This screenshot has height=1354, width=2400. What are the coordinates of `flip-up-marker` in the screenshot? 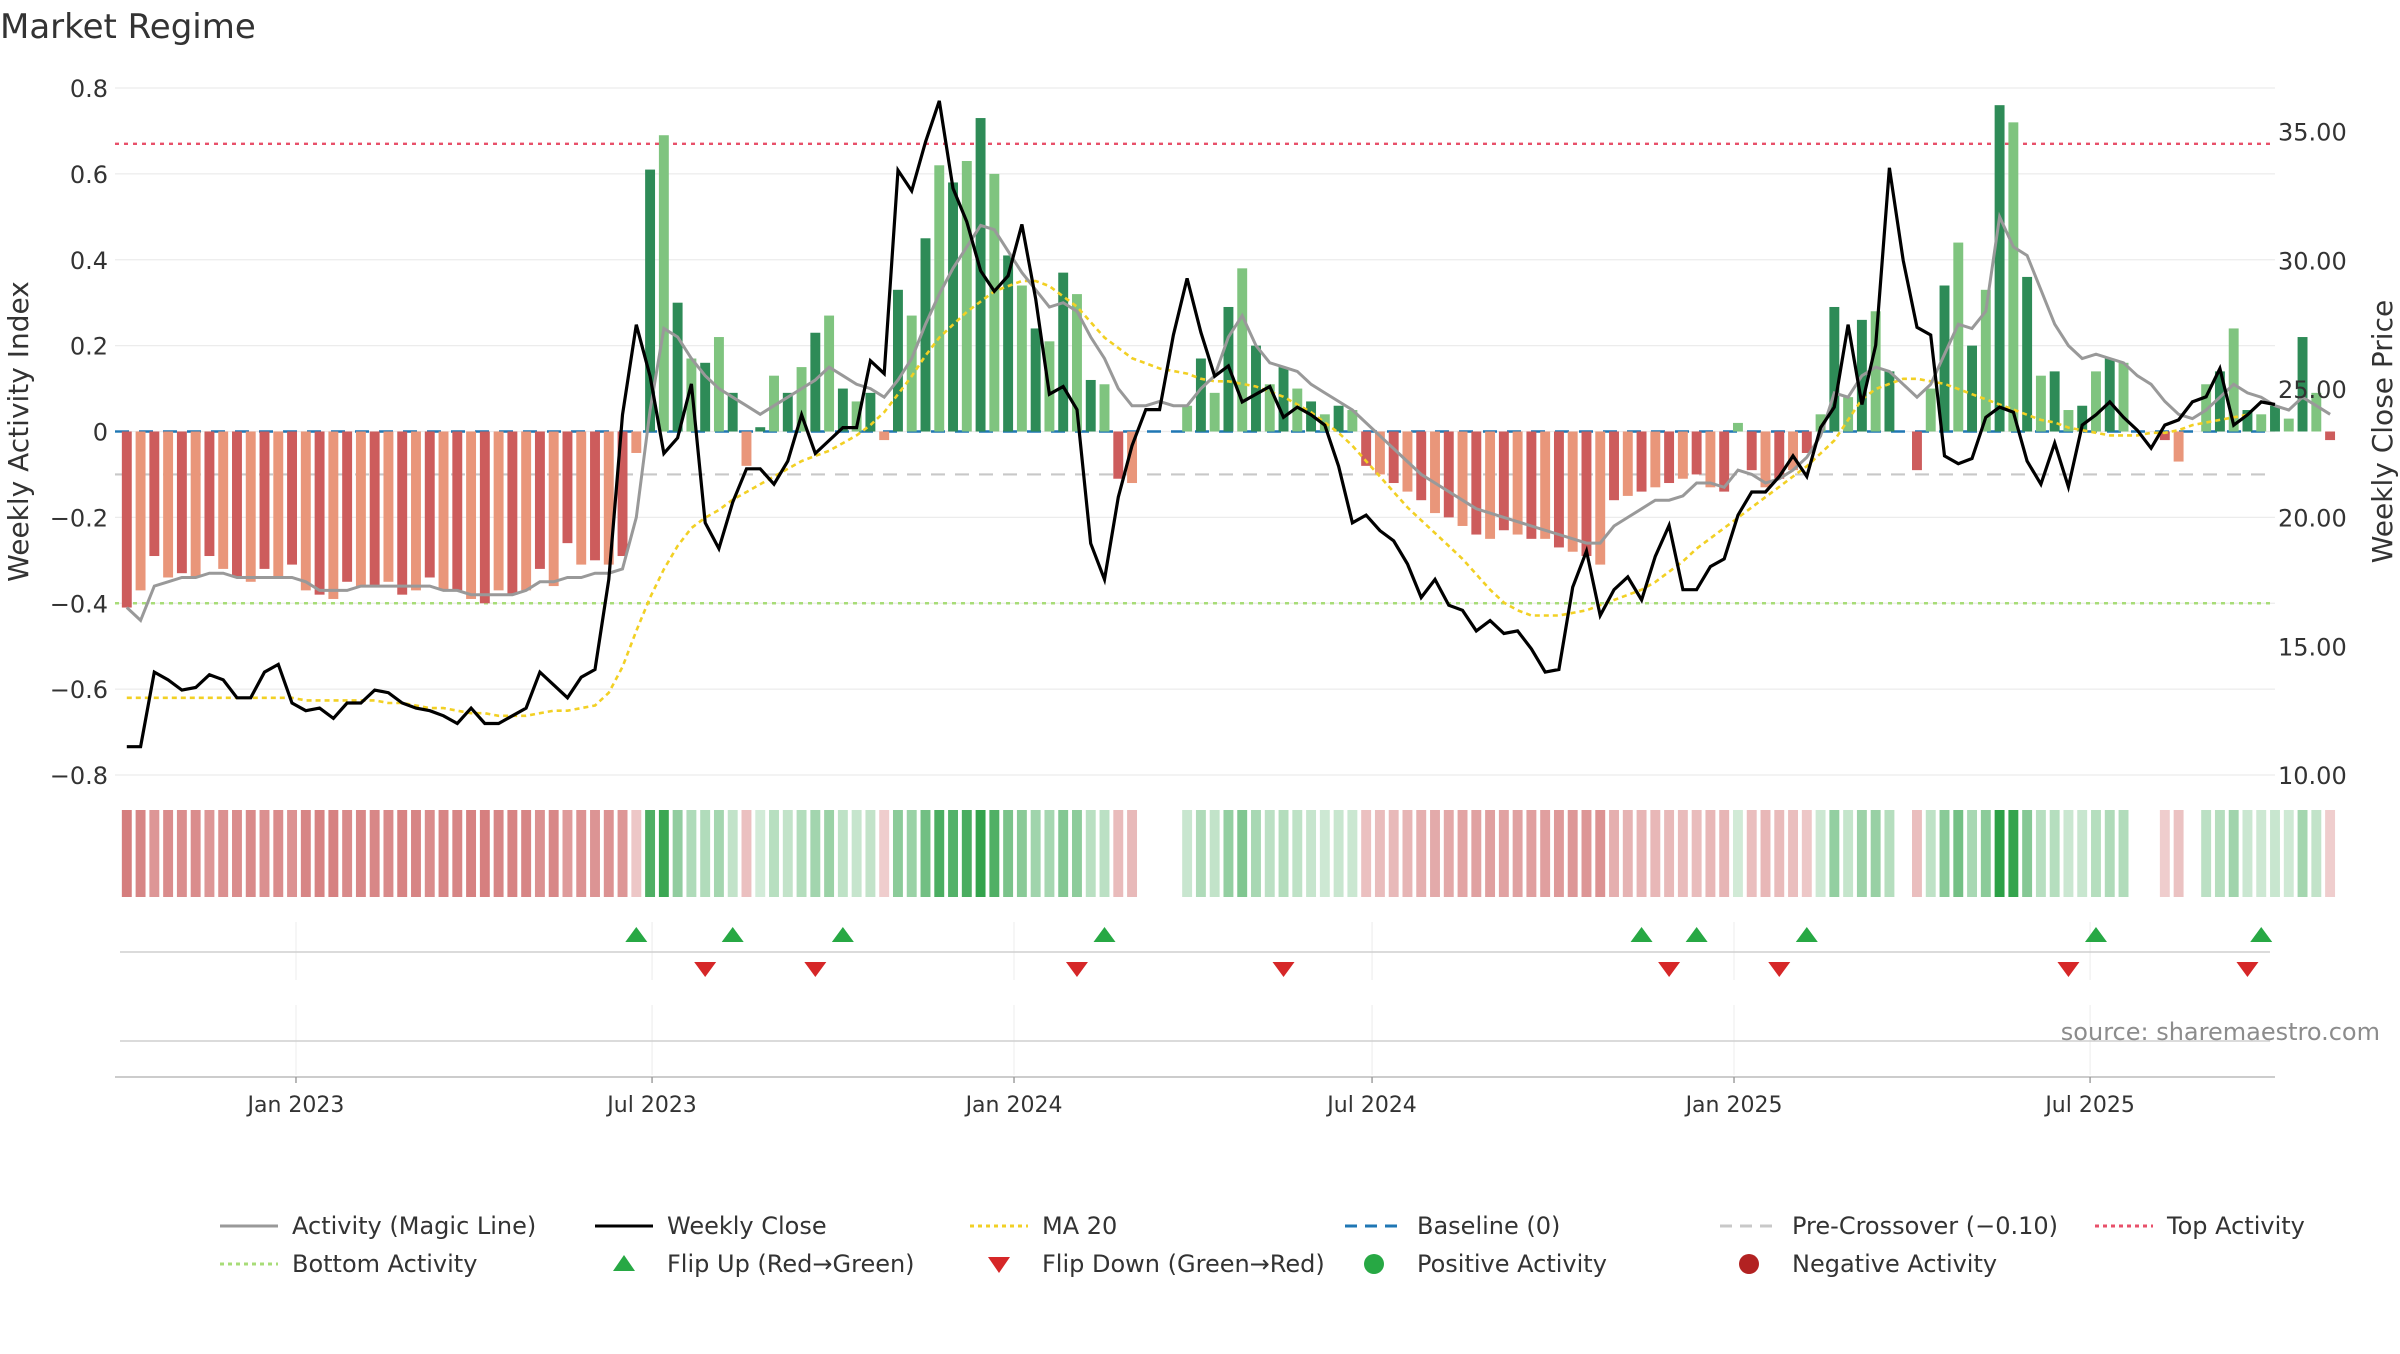 It's located at (1696, 934).